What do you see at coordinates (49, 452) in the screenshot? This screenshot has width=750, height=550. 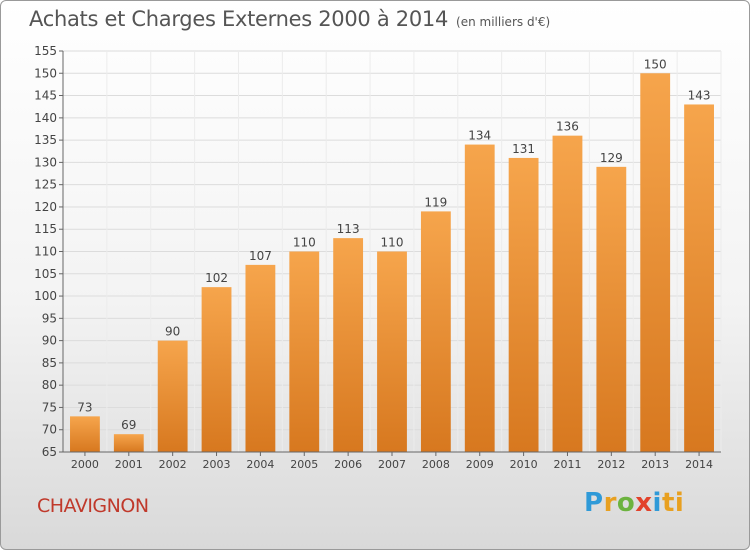 I see `y-tick-label: 65` at bounding box center [49, 452].